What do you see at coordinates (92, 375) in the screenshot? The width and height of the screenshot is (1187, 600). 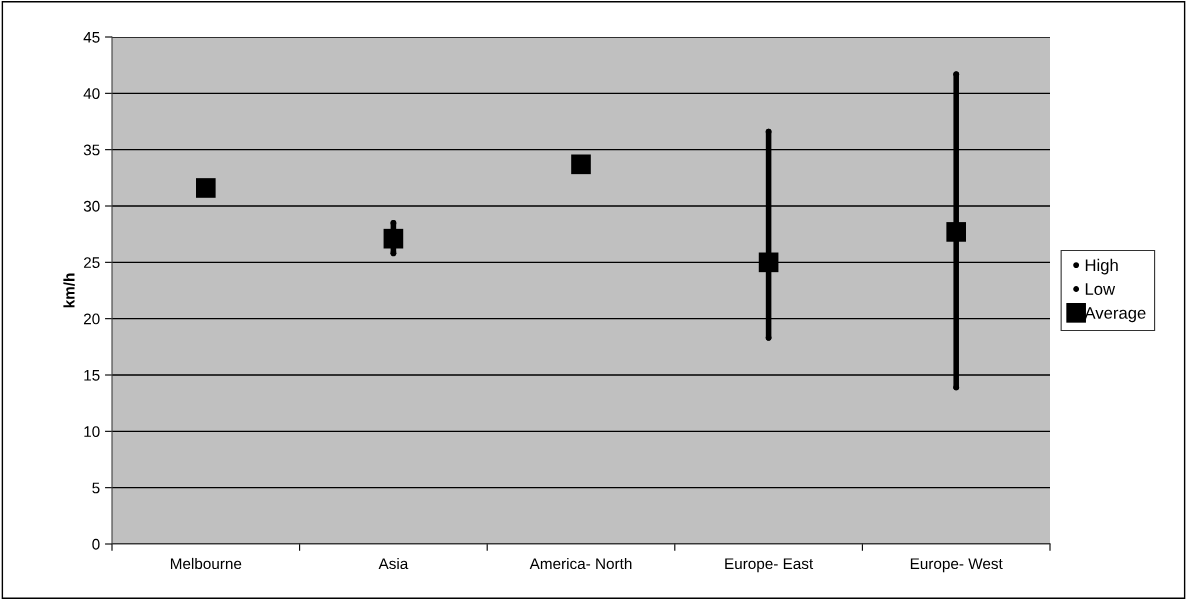 I see `y-tick-label: 15` at bounding box center [92, 375].